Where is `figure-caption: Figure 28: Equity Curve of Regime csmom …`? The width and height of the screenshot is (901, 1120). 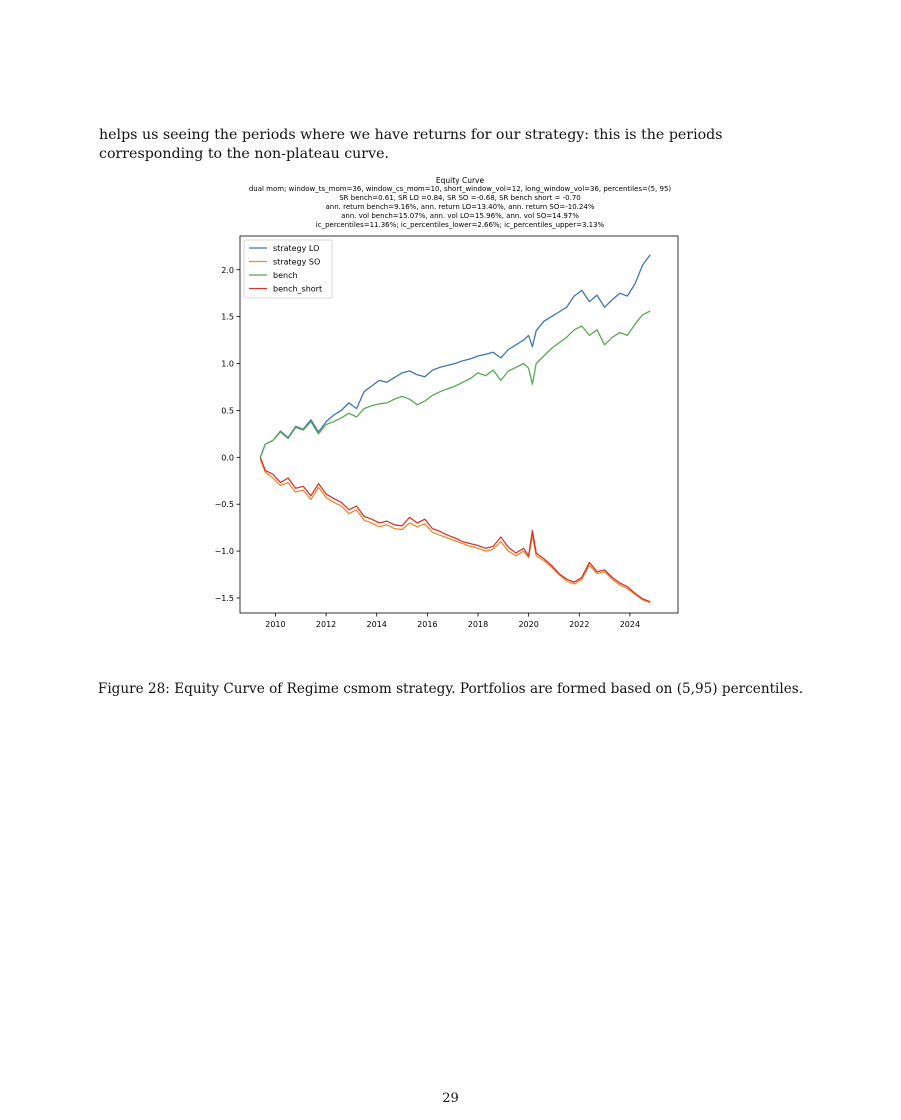 figure-caption: Figure 28: Equity Curve of Regime csmom … is located at coordinates (450, 689).